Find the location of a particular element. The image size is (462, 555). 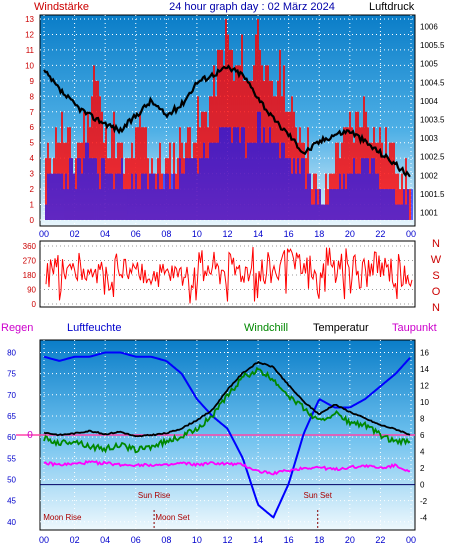

wind-left-tick: 12 is located at coordinates (29, 34).